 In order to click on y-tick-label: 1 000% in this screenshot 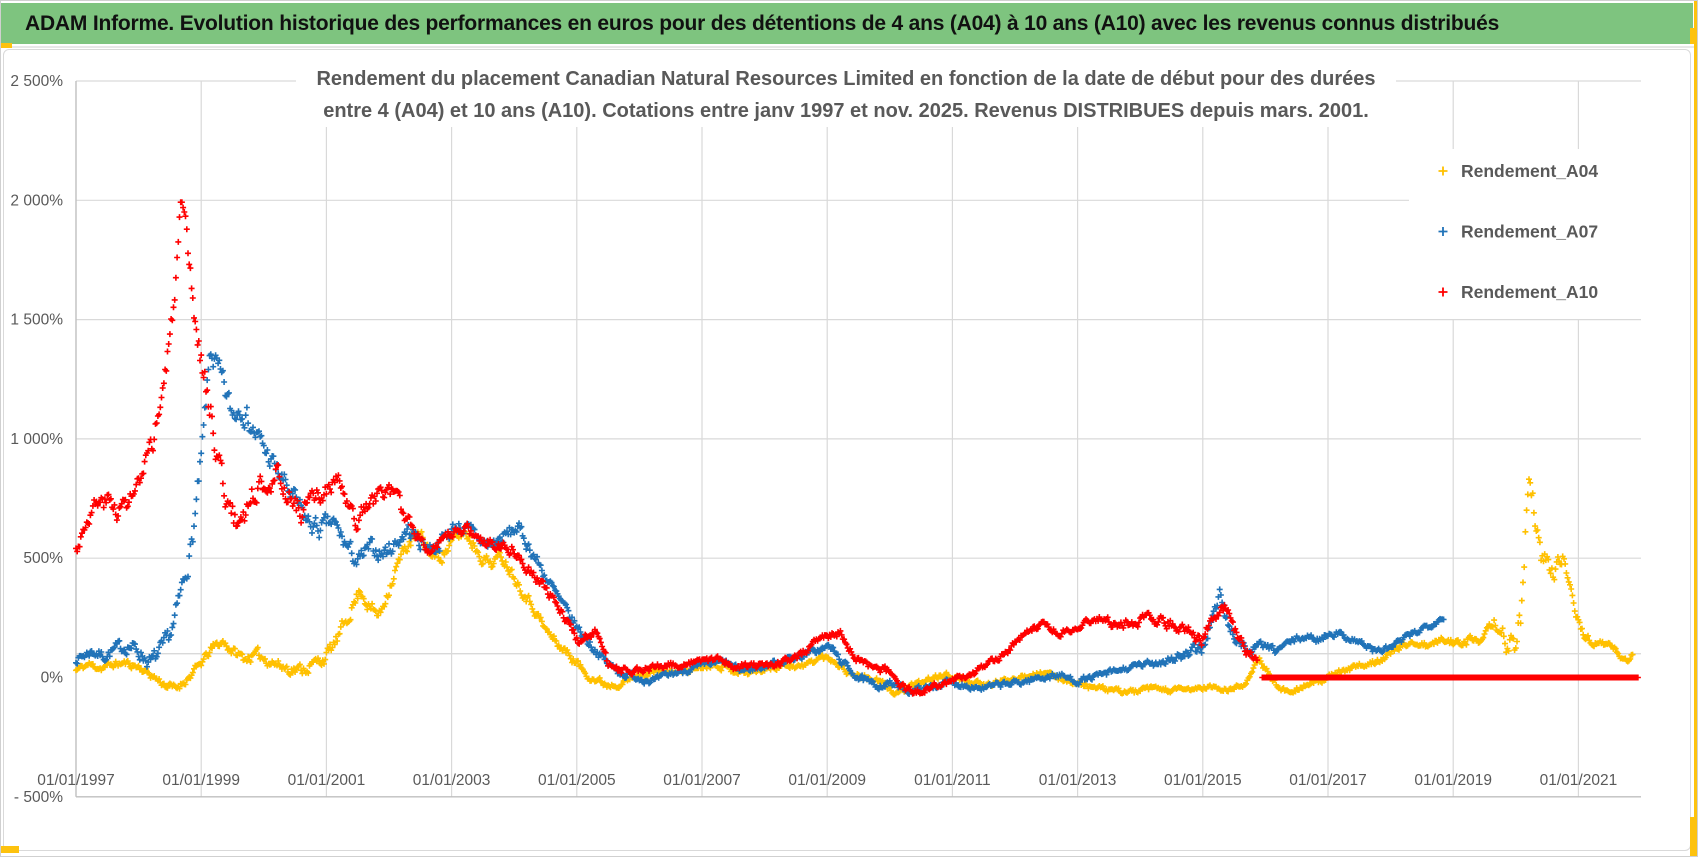, I will do `click(36, 439)`.